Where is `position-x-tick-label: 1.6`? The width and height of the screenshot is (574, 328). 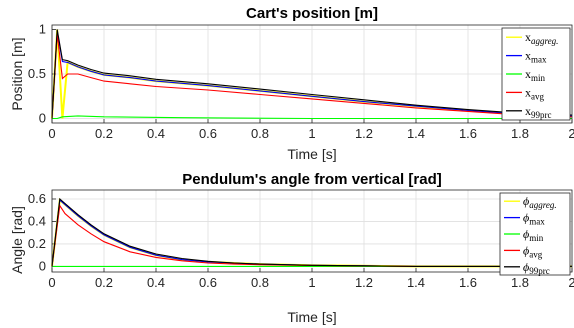 position-x-tick-label: 1.6 is located at coordinates (468, 133).